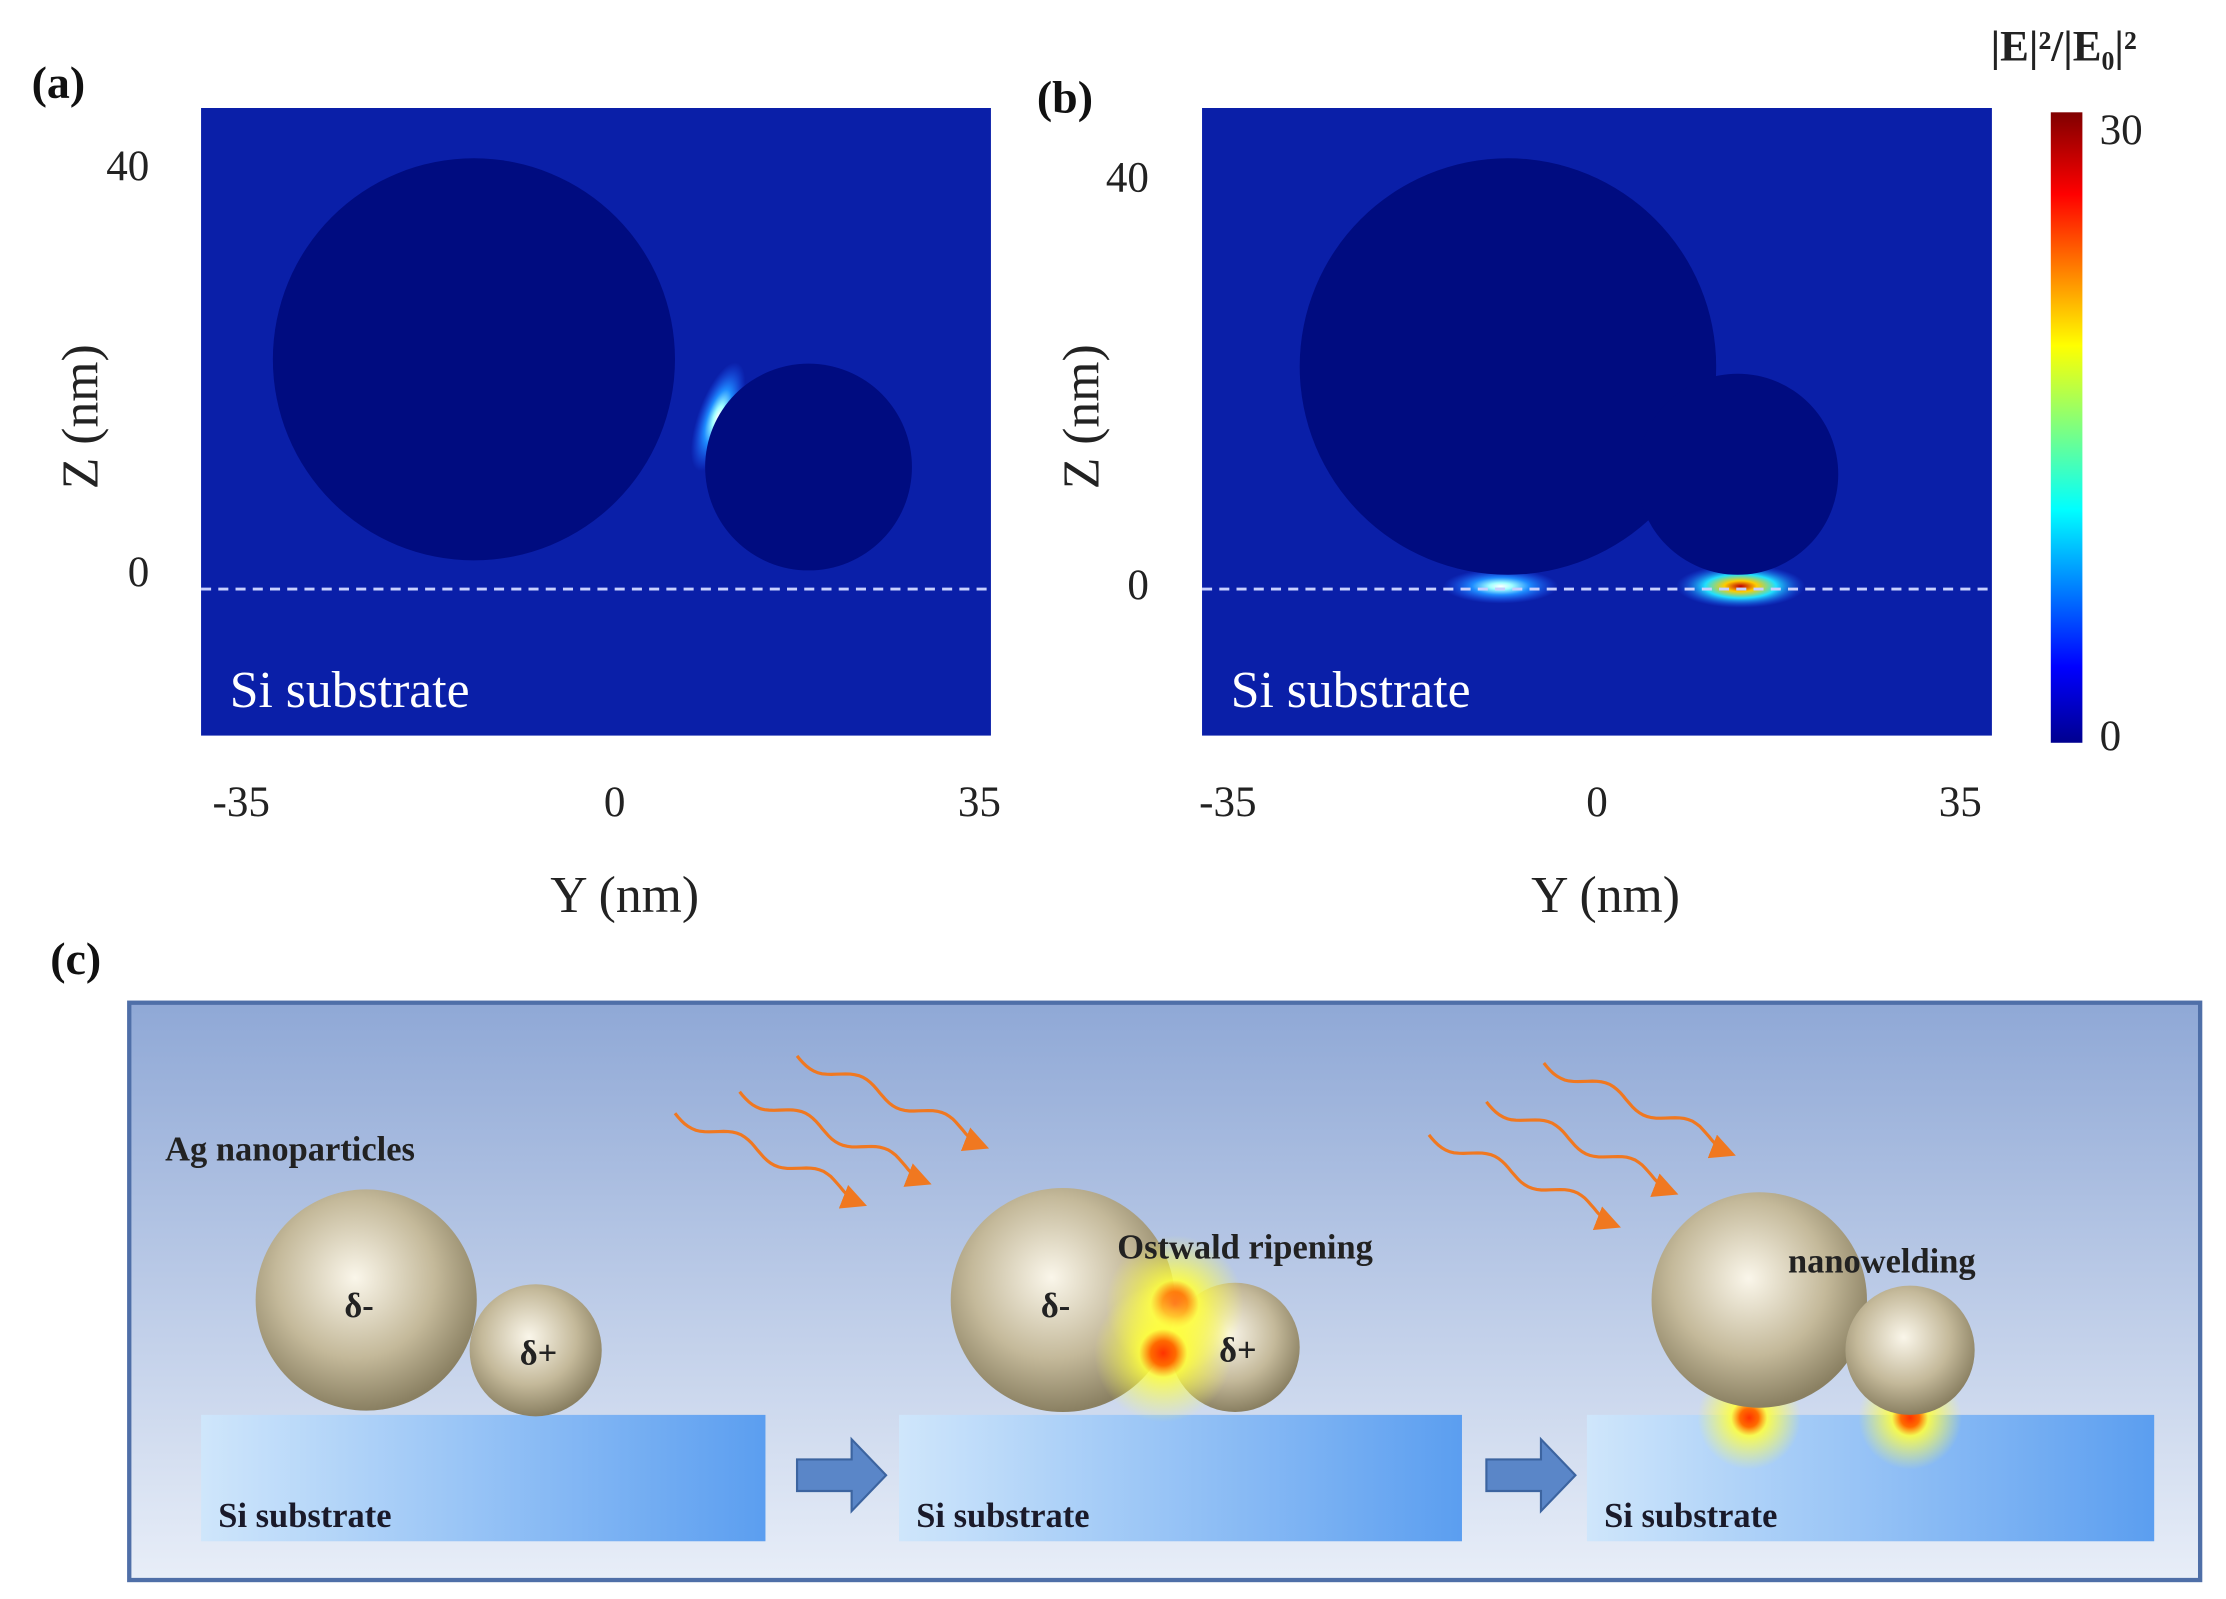 Image resolution: width=2226 pixels, height=1599 pixels. Describe the element at coordinates (1163, 1353) in the screenshot. I see `hotspot` at that location.